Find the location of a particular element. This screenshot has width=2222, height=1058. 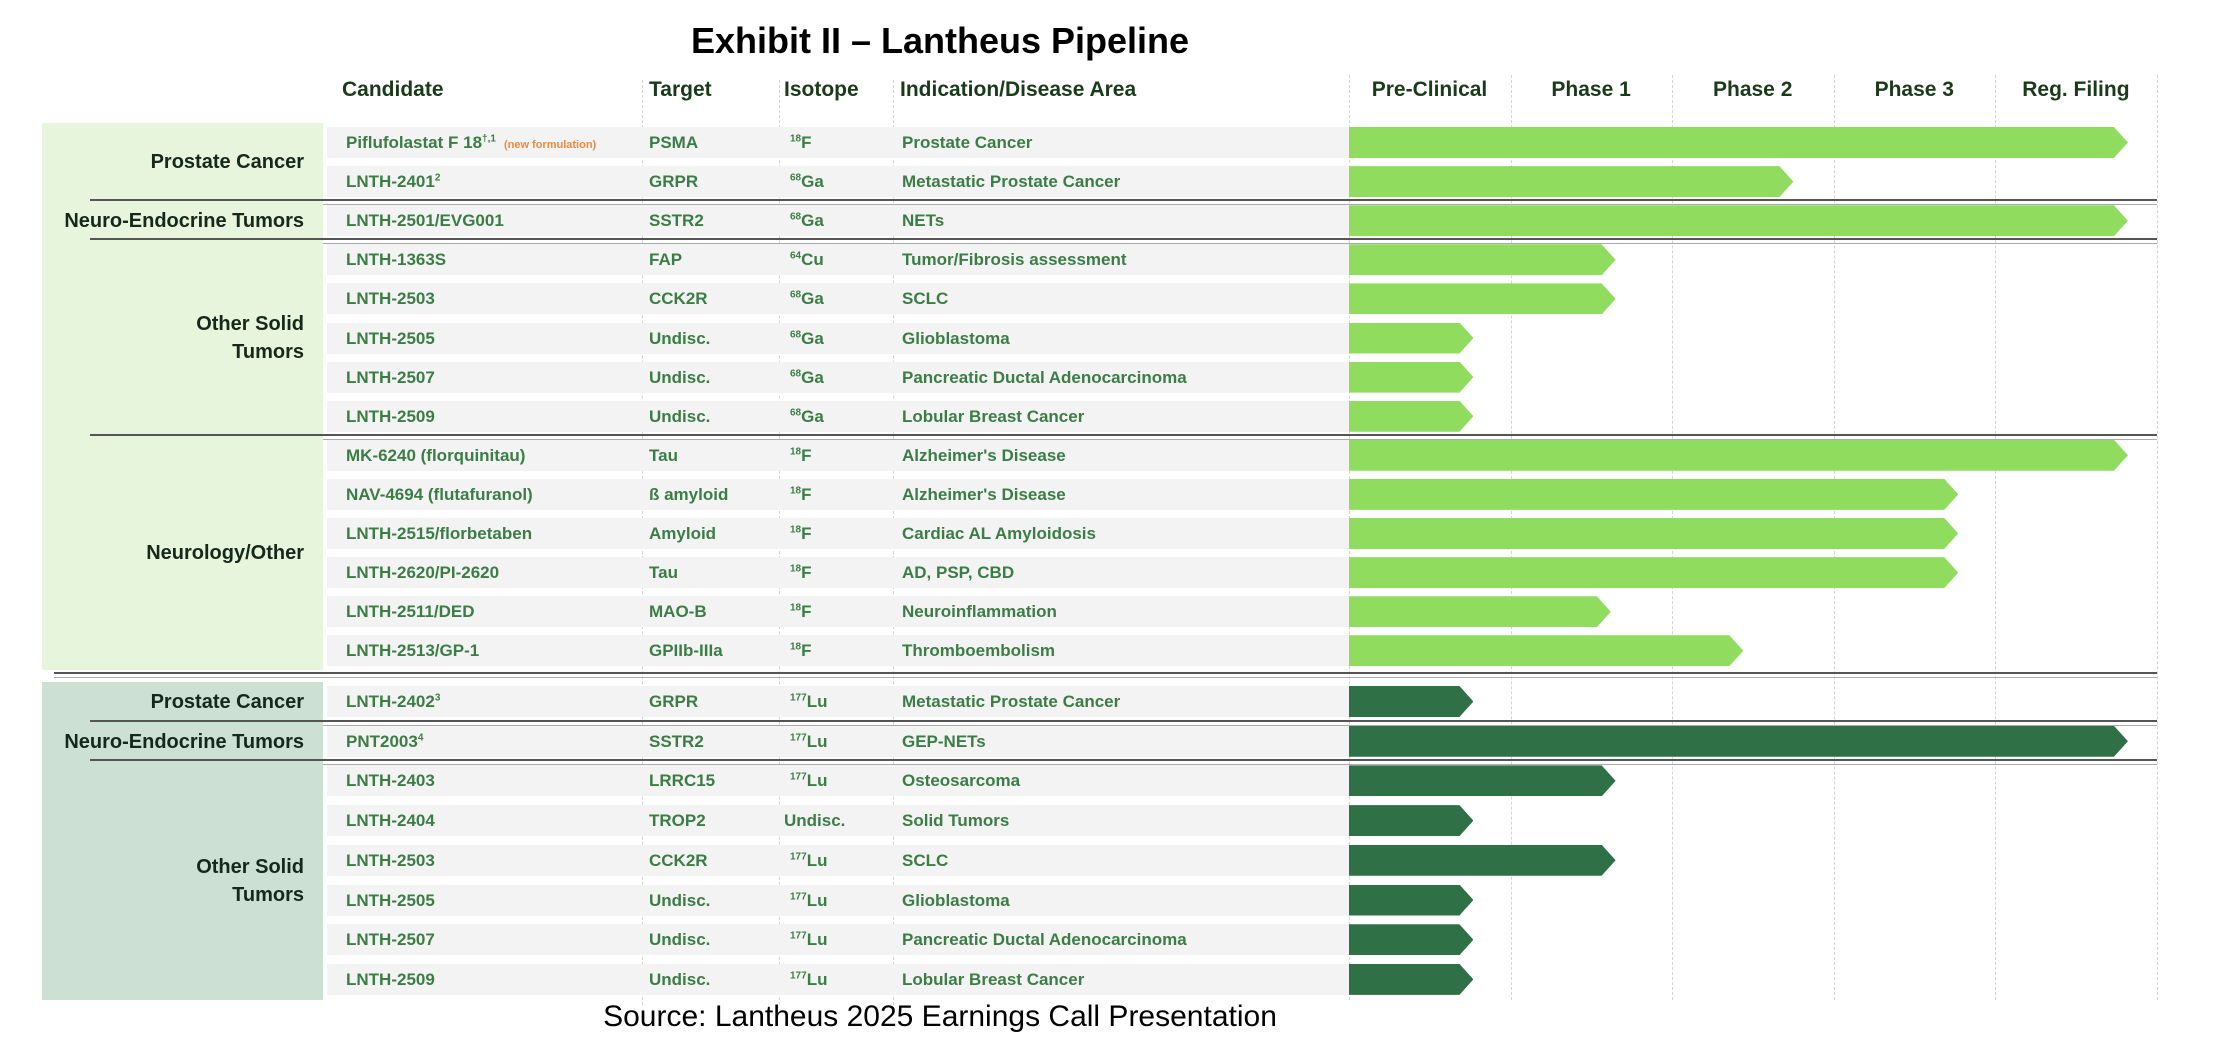

candidate-name: LNTH-2507 is located at coordinates (390, 939).